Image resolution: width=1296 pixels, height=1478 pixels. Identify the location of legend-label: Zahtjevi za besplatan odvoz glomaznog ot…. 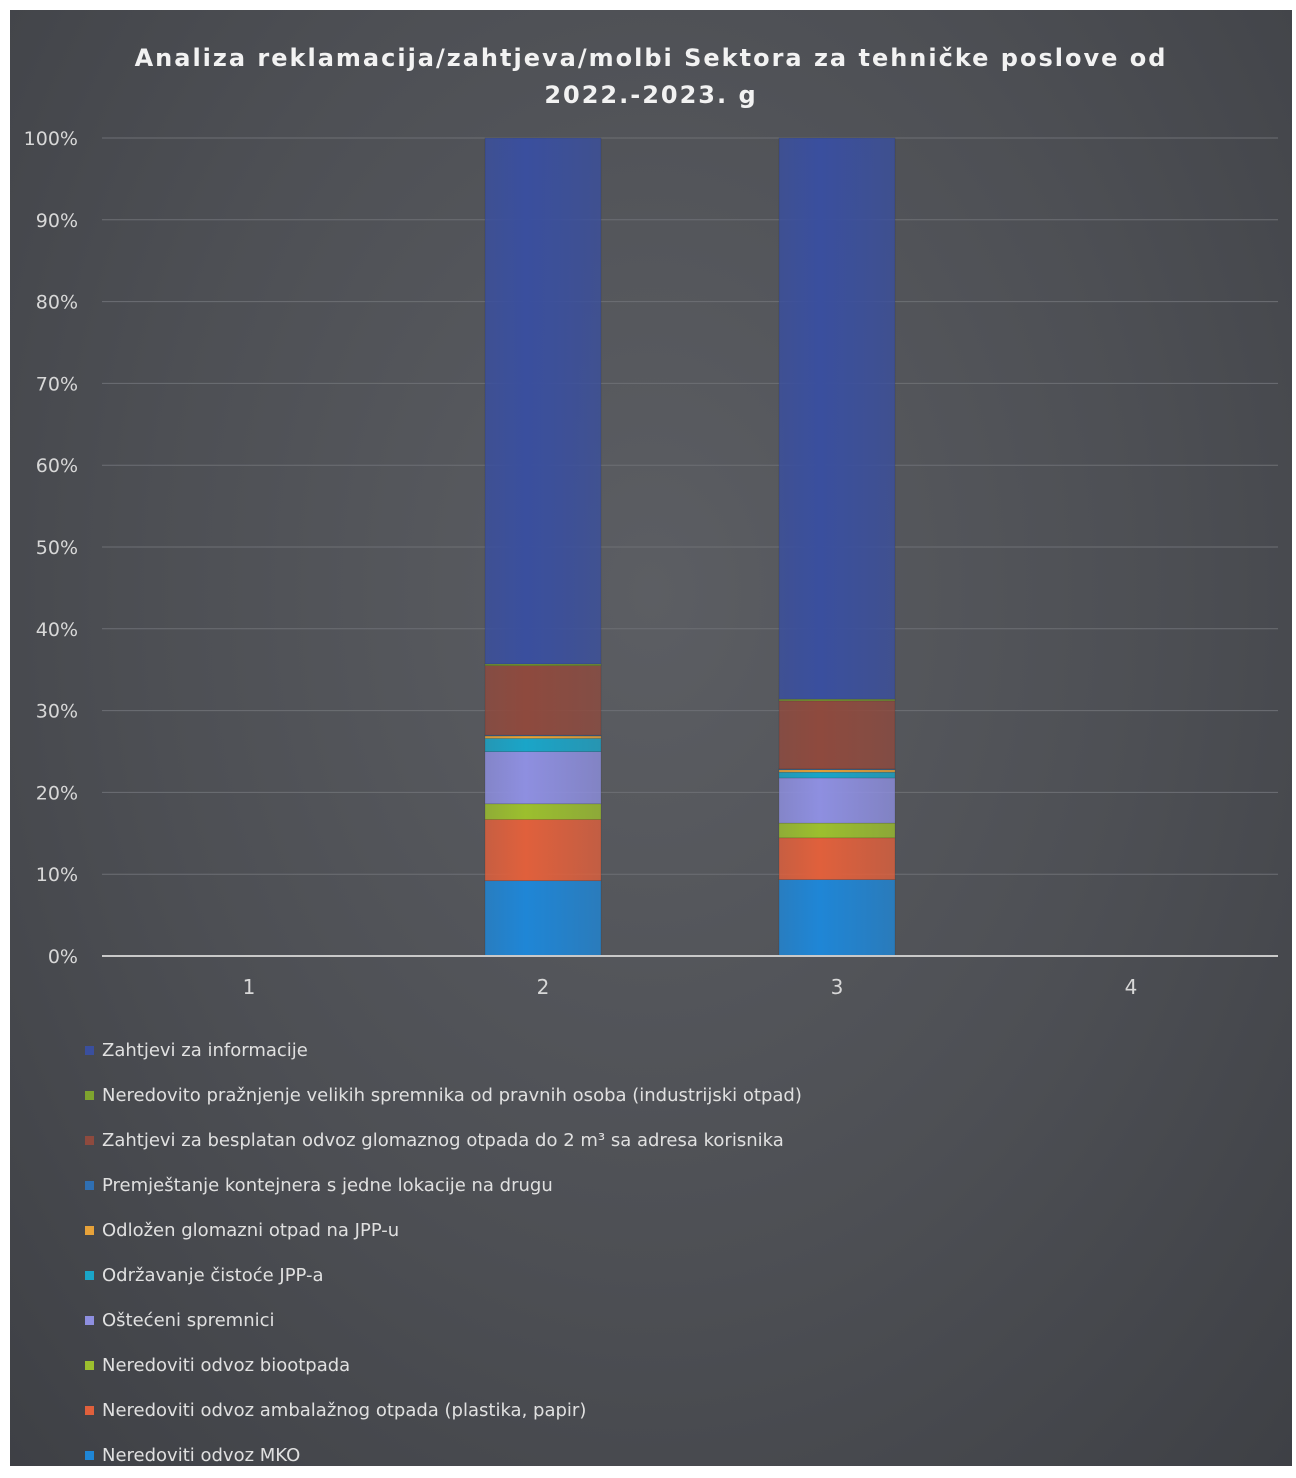
(443, 1140).